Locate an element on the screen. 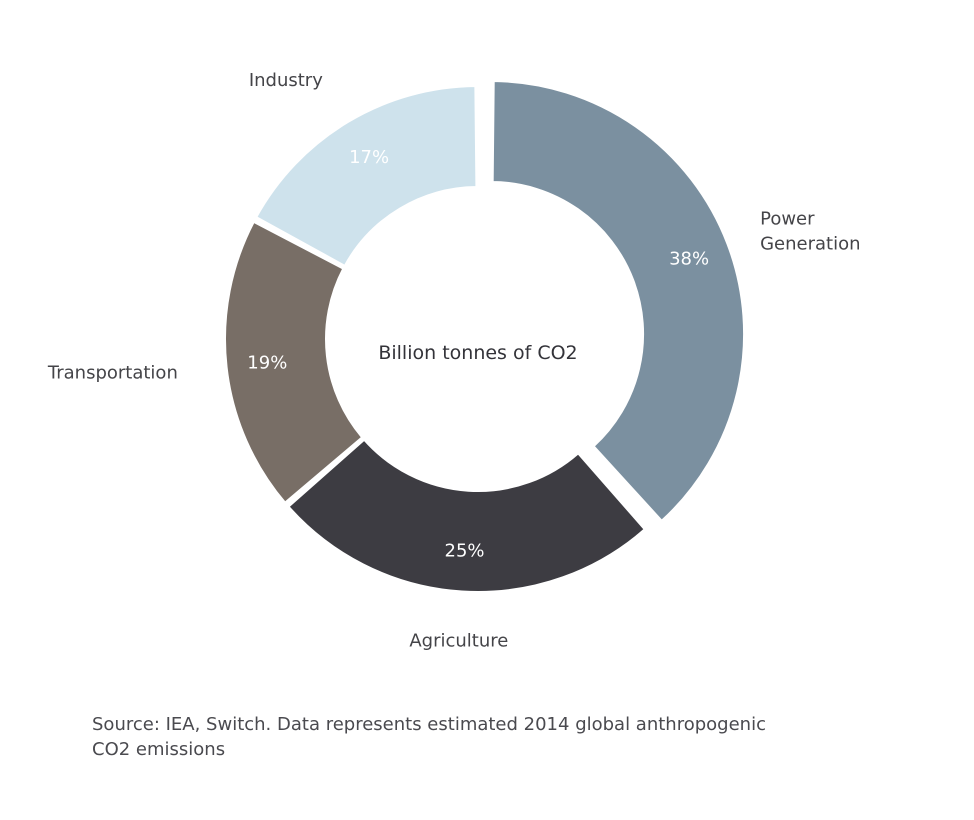 The image size is (974, 820). slice-category-label-power-generation: Power Generation is located at coordinates (810, 232).